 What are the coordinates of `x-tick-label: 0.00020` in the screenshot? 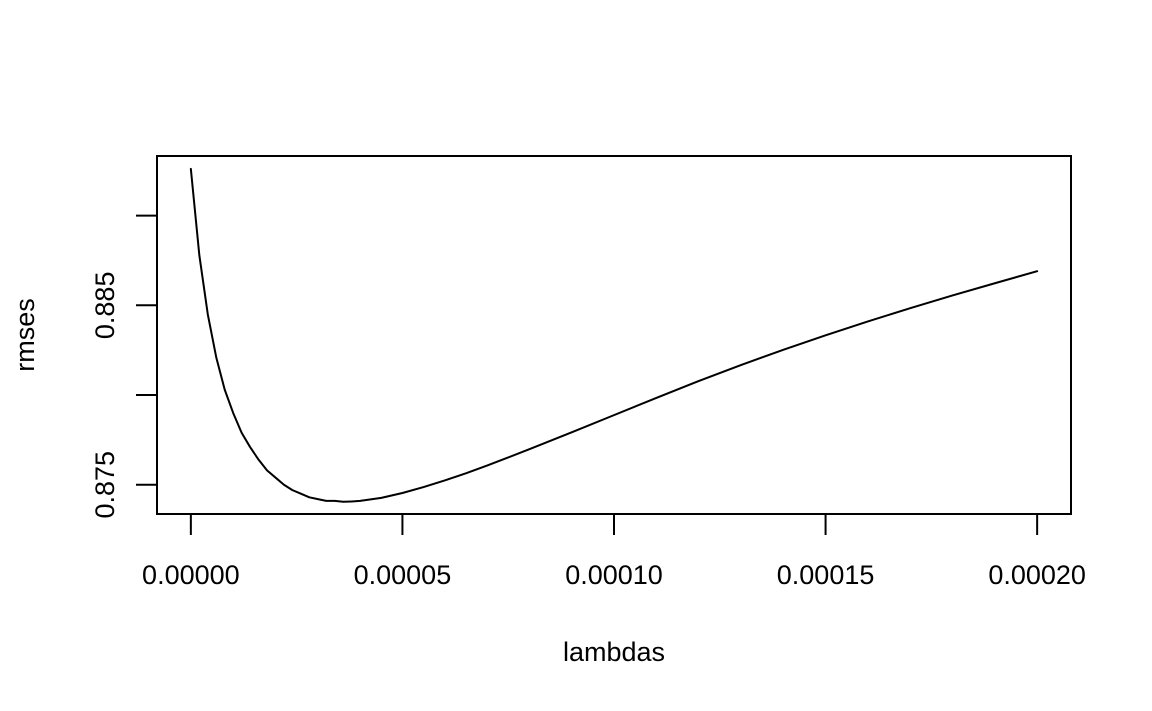 It's located at (1037, 575).